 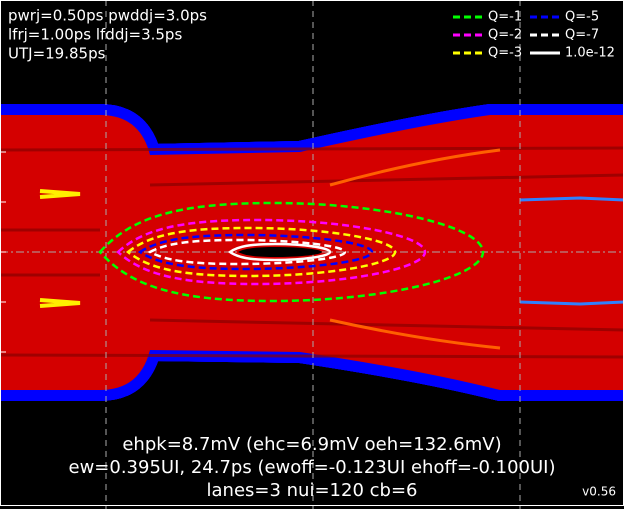 What do you see at coordinates (95, 35) in the screenshot?
I see `annotation: lfrj=1.00ps lfddj=3.5ps` at bounding box center [95, 35].